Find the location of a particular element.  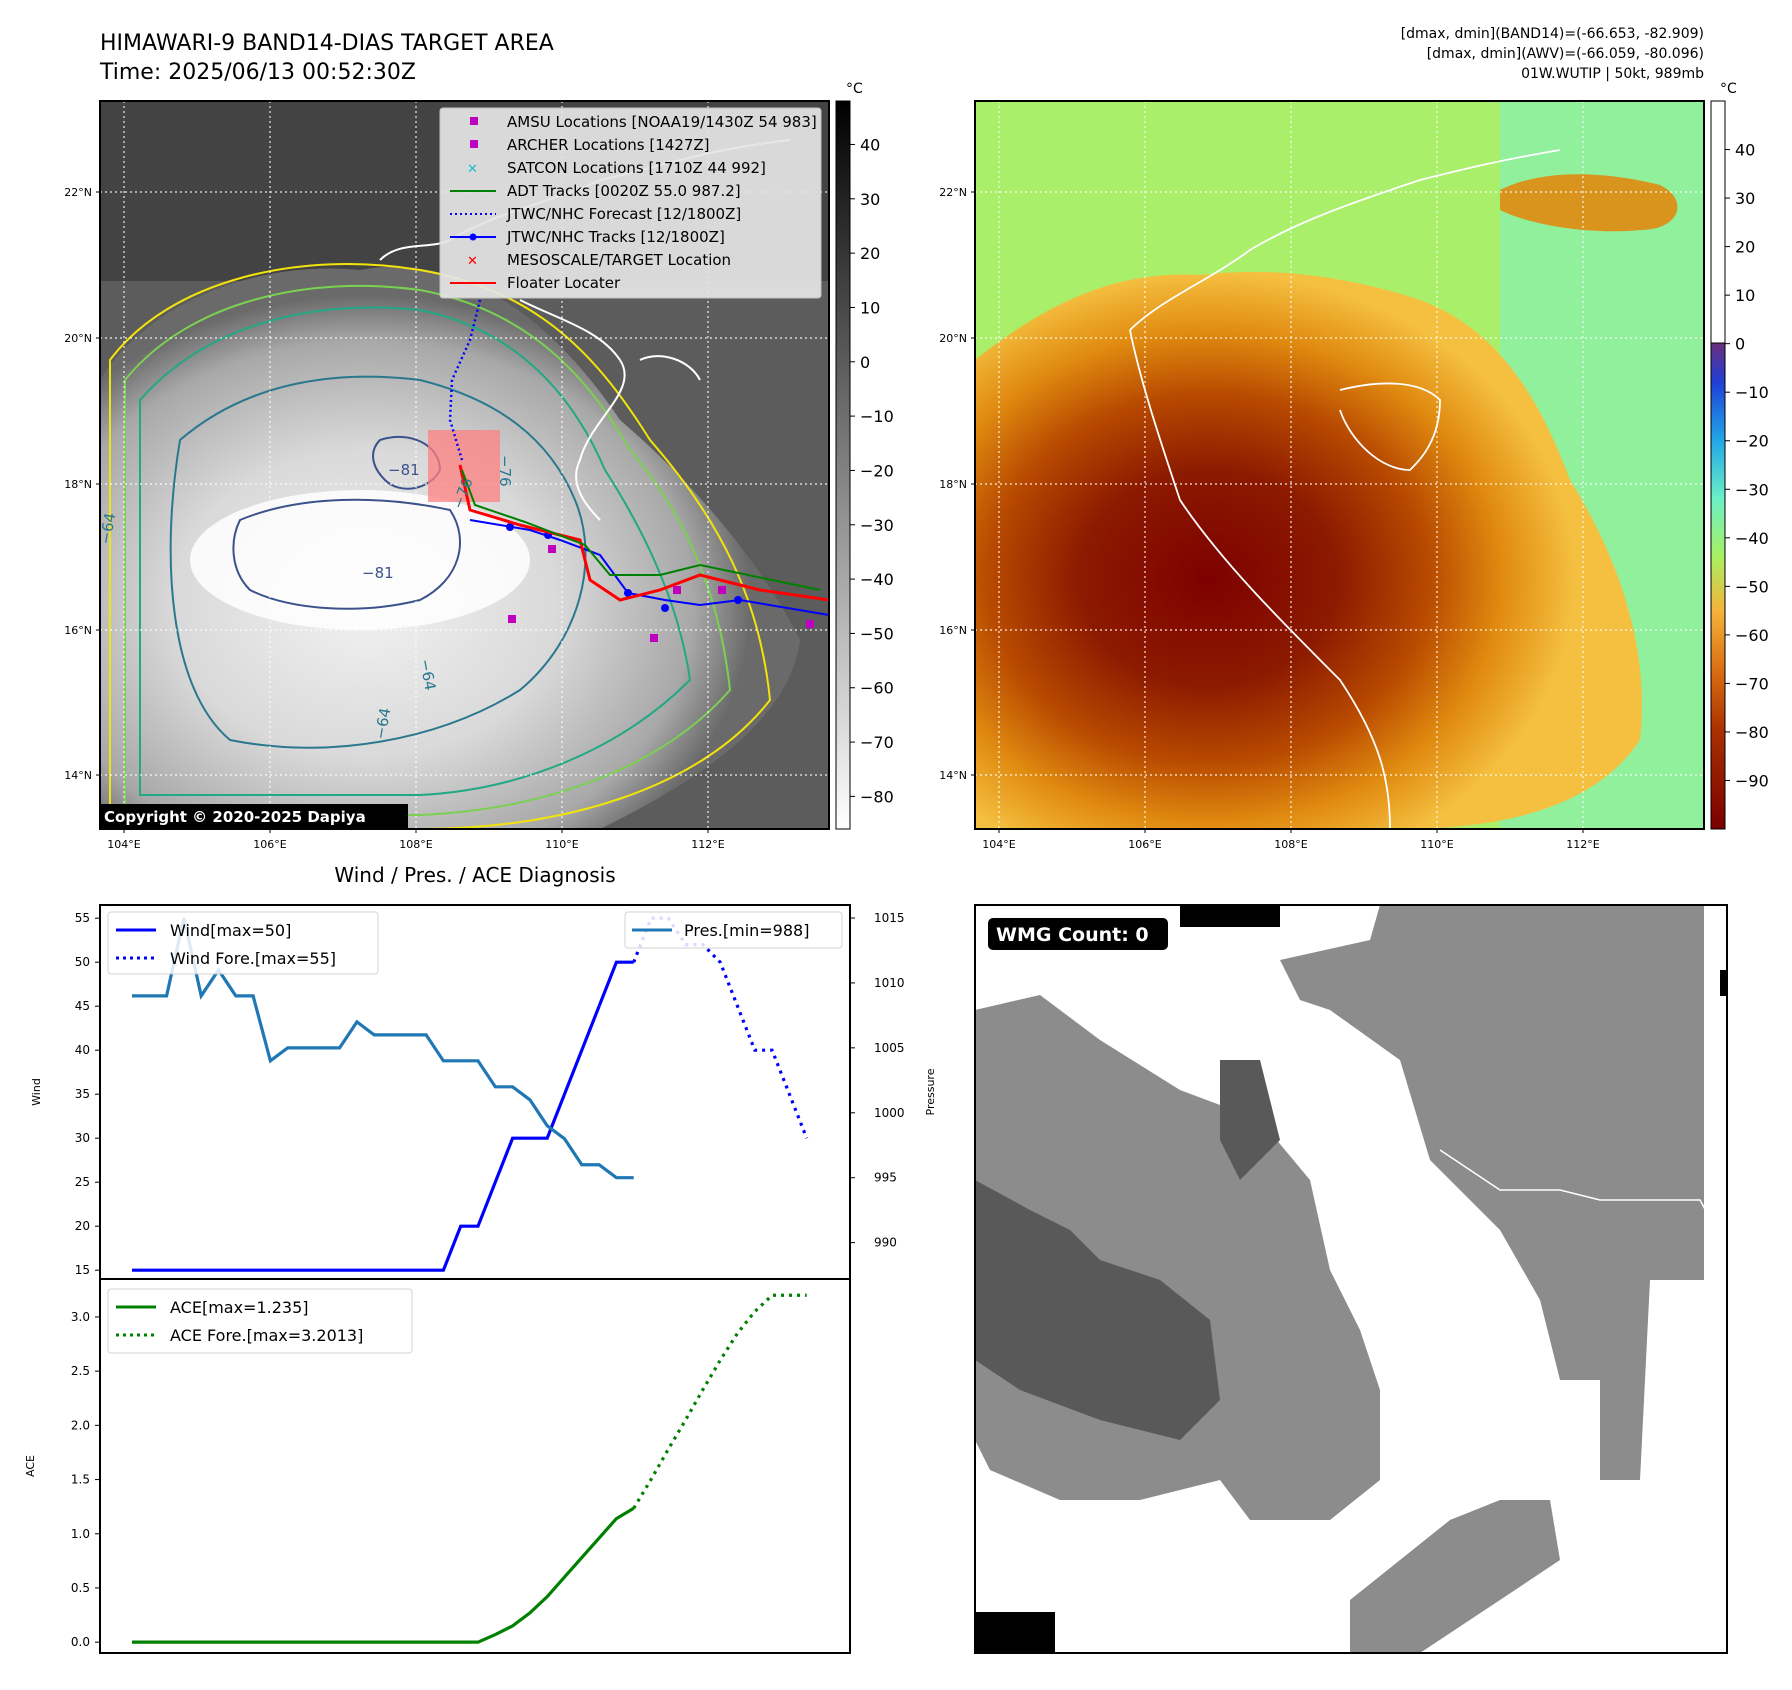

awv-colorbar: °C 40 30 20 10 0 −10 −20 −30 −40 −50 −60 −70 −80 −90 is located at coordinates (1739, 455).